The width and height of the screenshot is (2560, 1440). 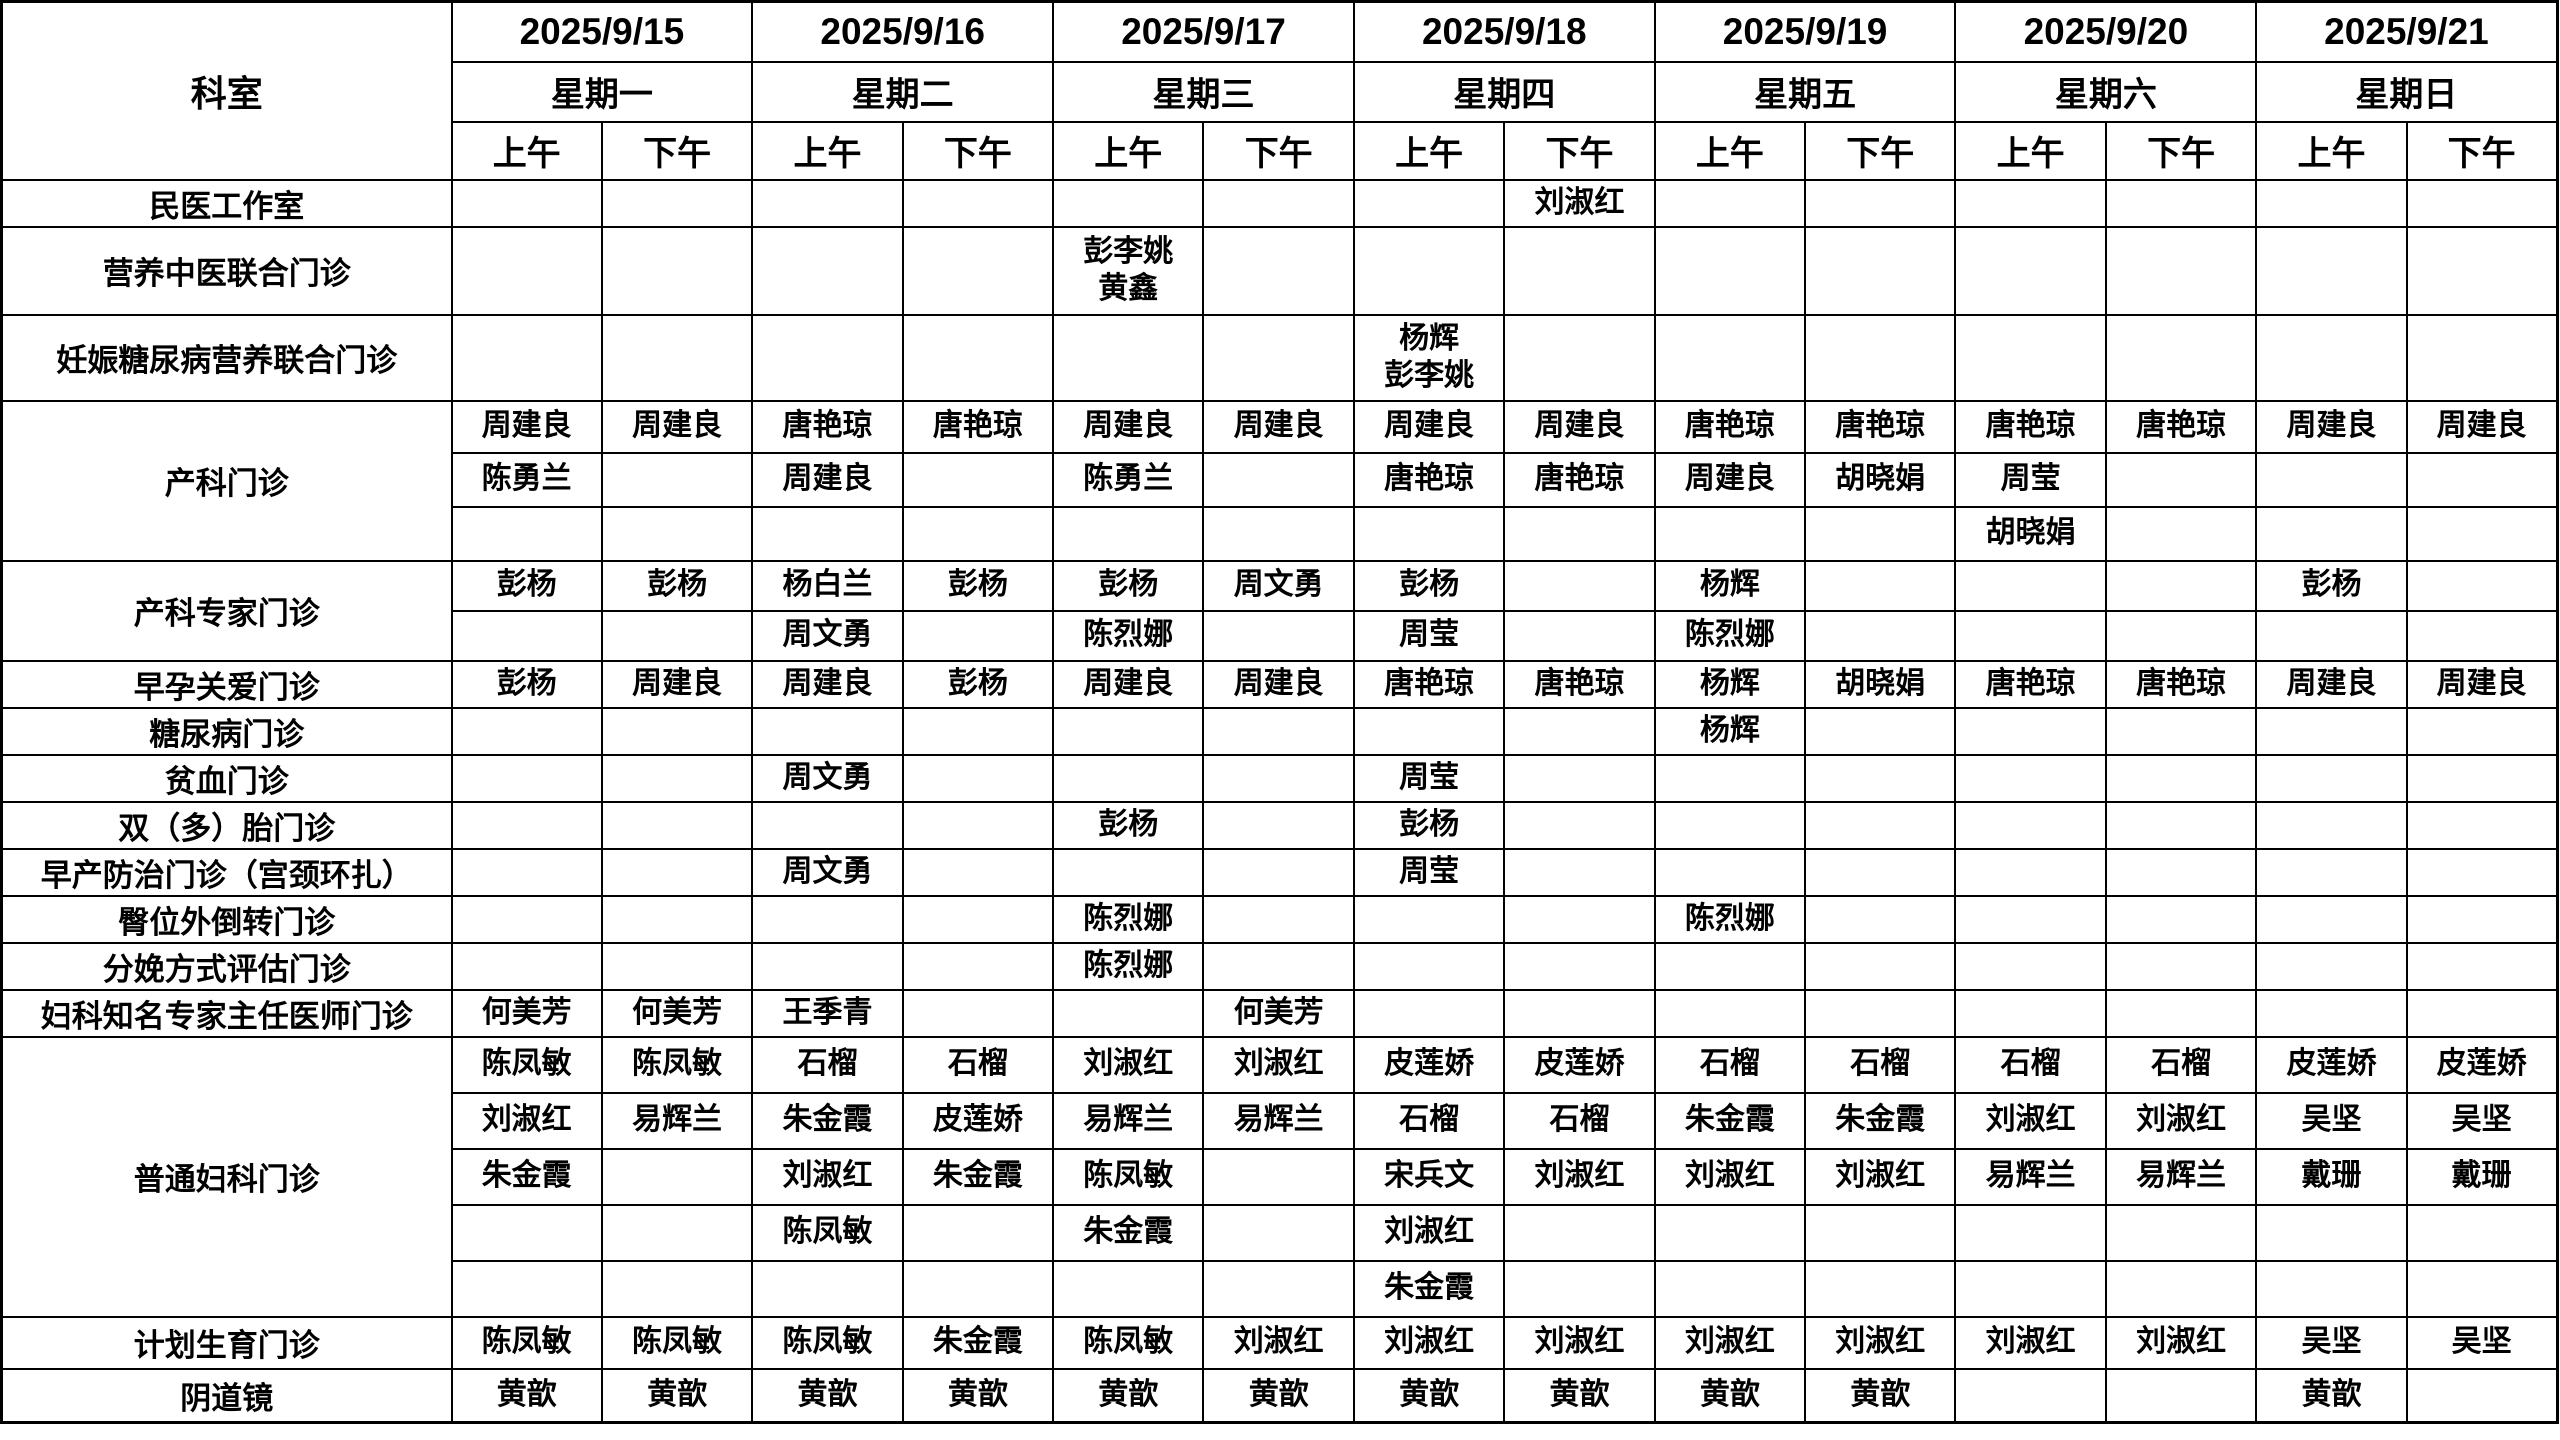 What do you see at coordinates (1280, 1232) in the screenshot?
I see `schedule-row: 陈凤敏 朱金霞 刘淑红` at bounding box center [1280, 1232].